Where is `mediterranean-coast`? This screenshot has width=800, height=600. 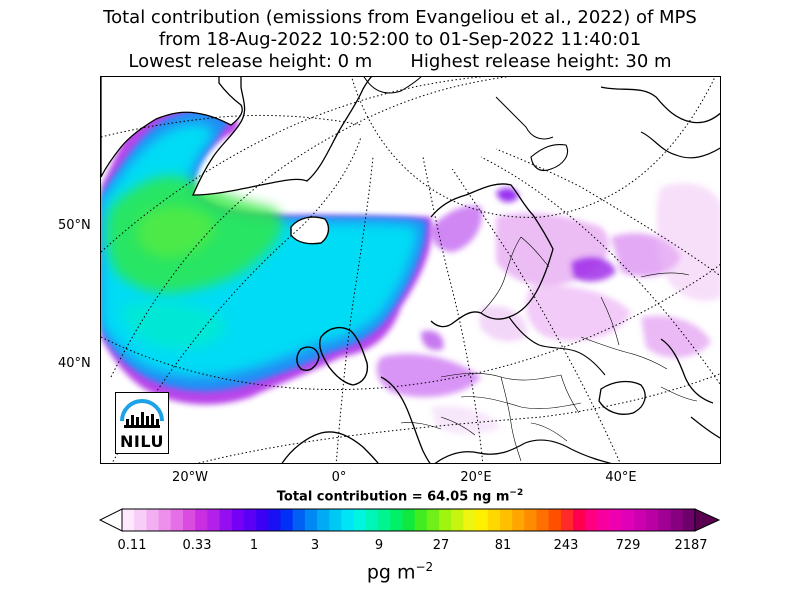 mediterranean-coast is located at coordinates (523, 451).